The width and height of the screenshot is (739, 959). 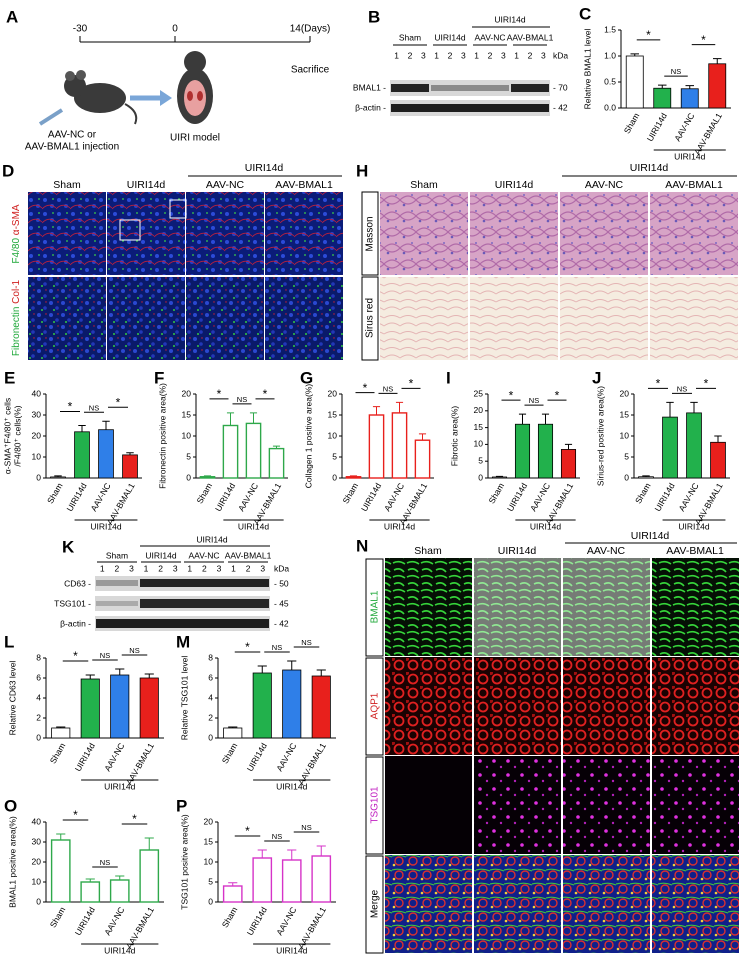 I want to click on row-label: Merge, so click(x=375, y=903).